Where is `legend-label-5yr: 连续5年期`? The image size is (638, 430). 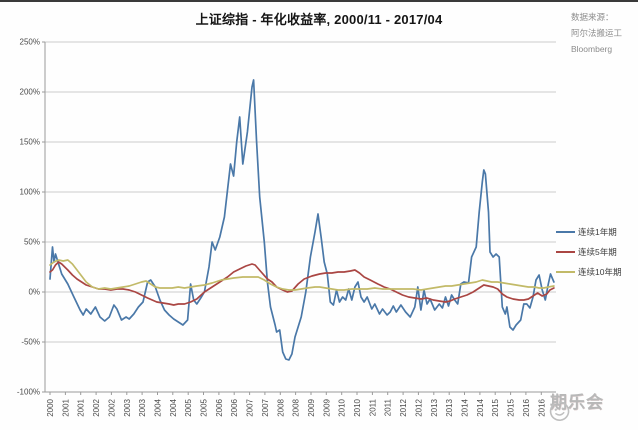 legend-label-5yr: 连续5年期 is located at coordinates (597, 252).